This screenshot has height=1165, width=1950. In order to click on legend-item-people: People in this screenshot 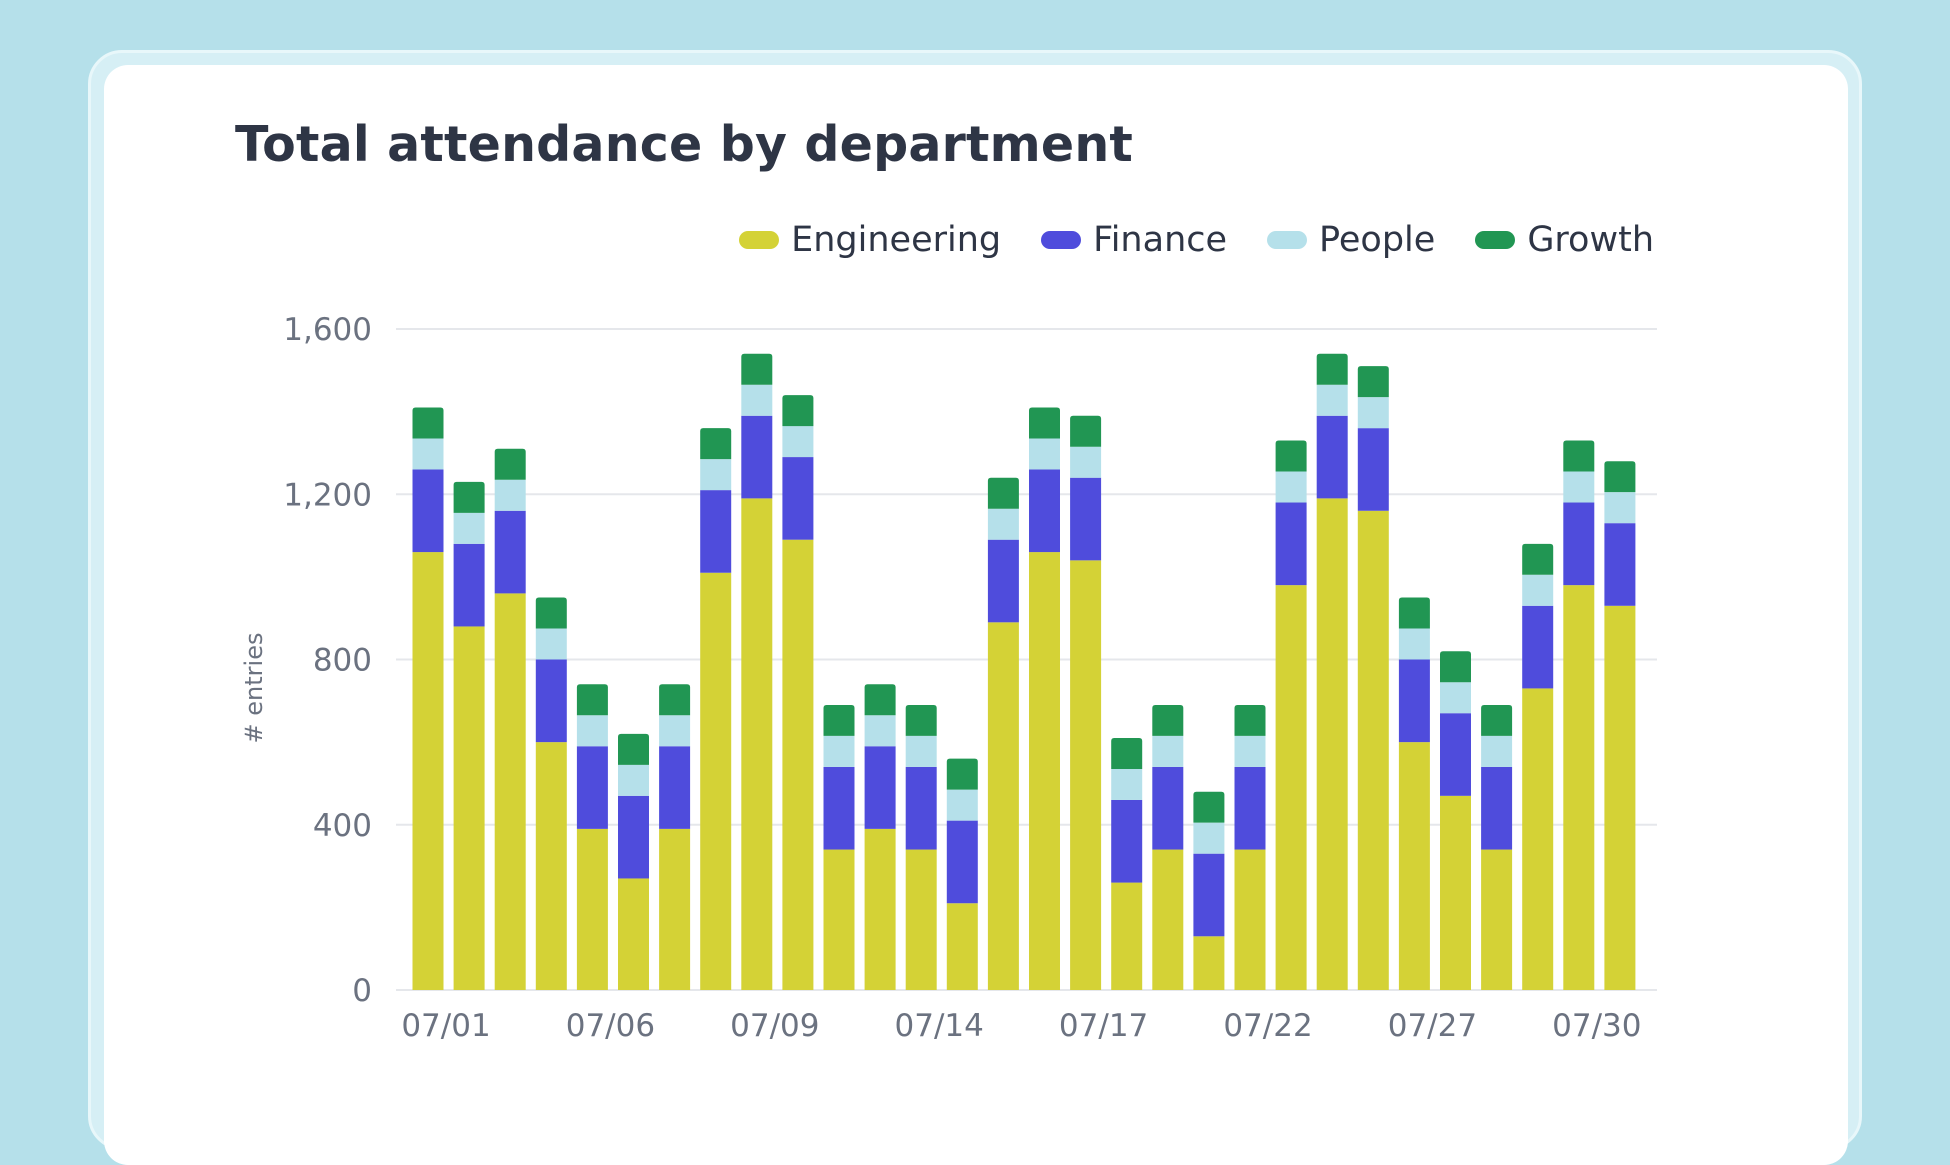, I will do `click(1351, 240)`.